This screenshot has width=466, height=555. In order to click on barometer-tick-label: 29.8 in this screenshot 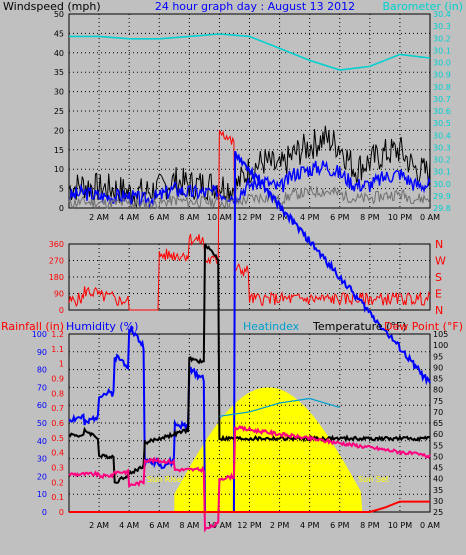, I will do `click(442, 208)`.